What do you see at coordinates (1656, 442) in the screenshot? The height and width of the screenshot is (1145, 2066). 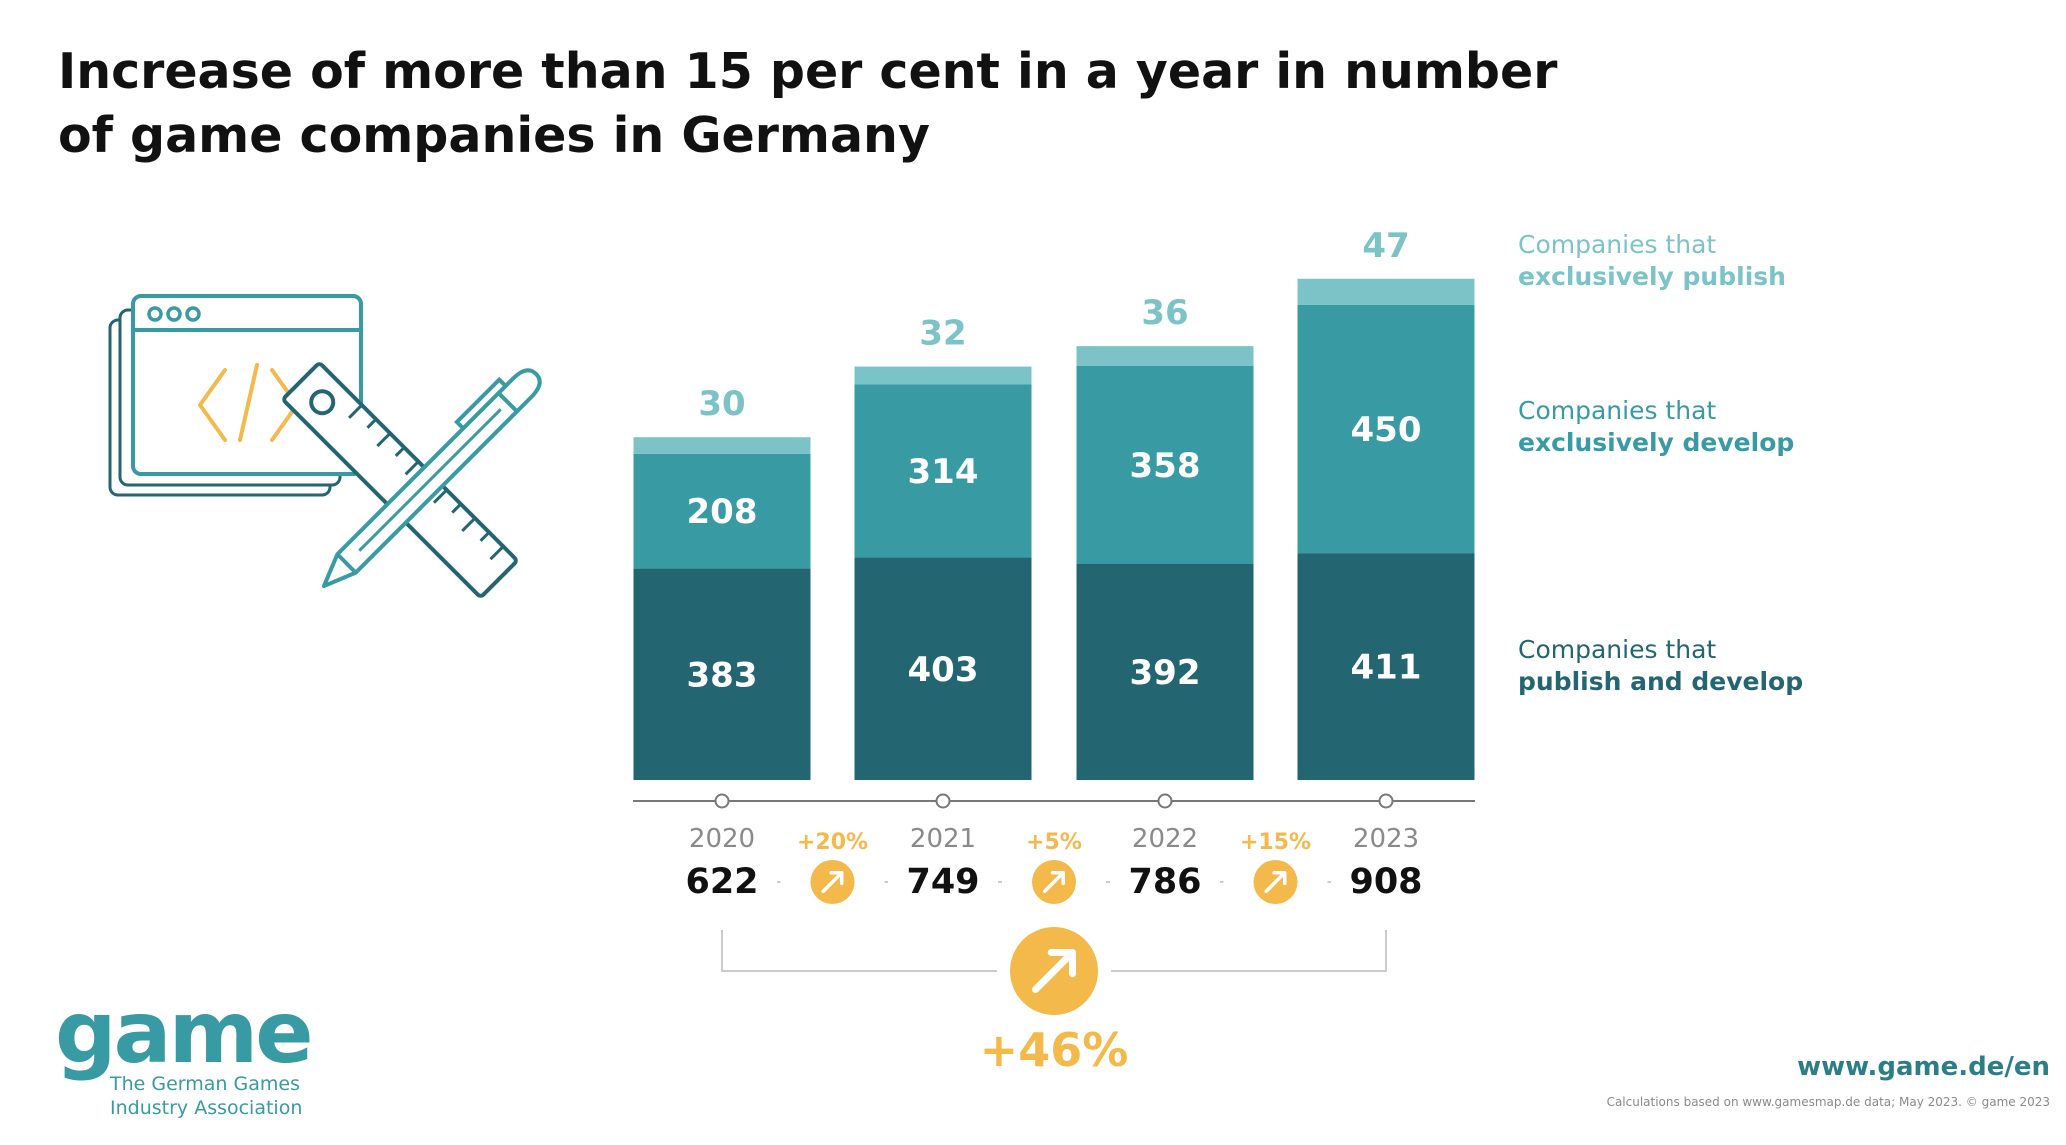 I see `legend-label-line-2: exclusively develop` at bounding box center [1656, 442].